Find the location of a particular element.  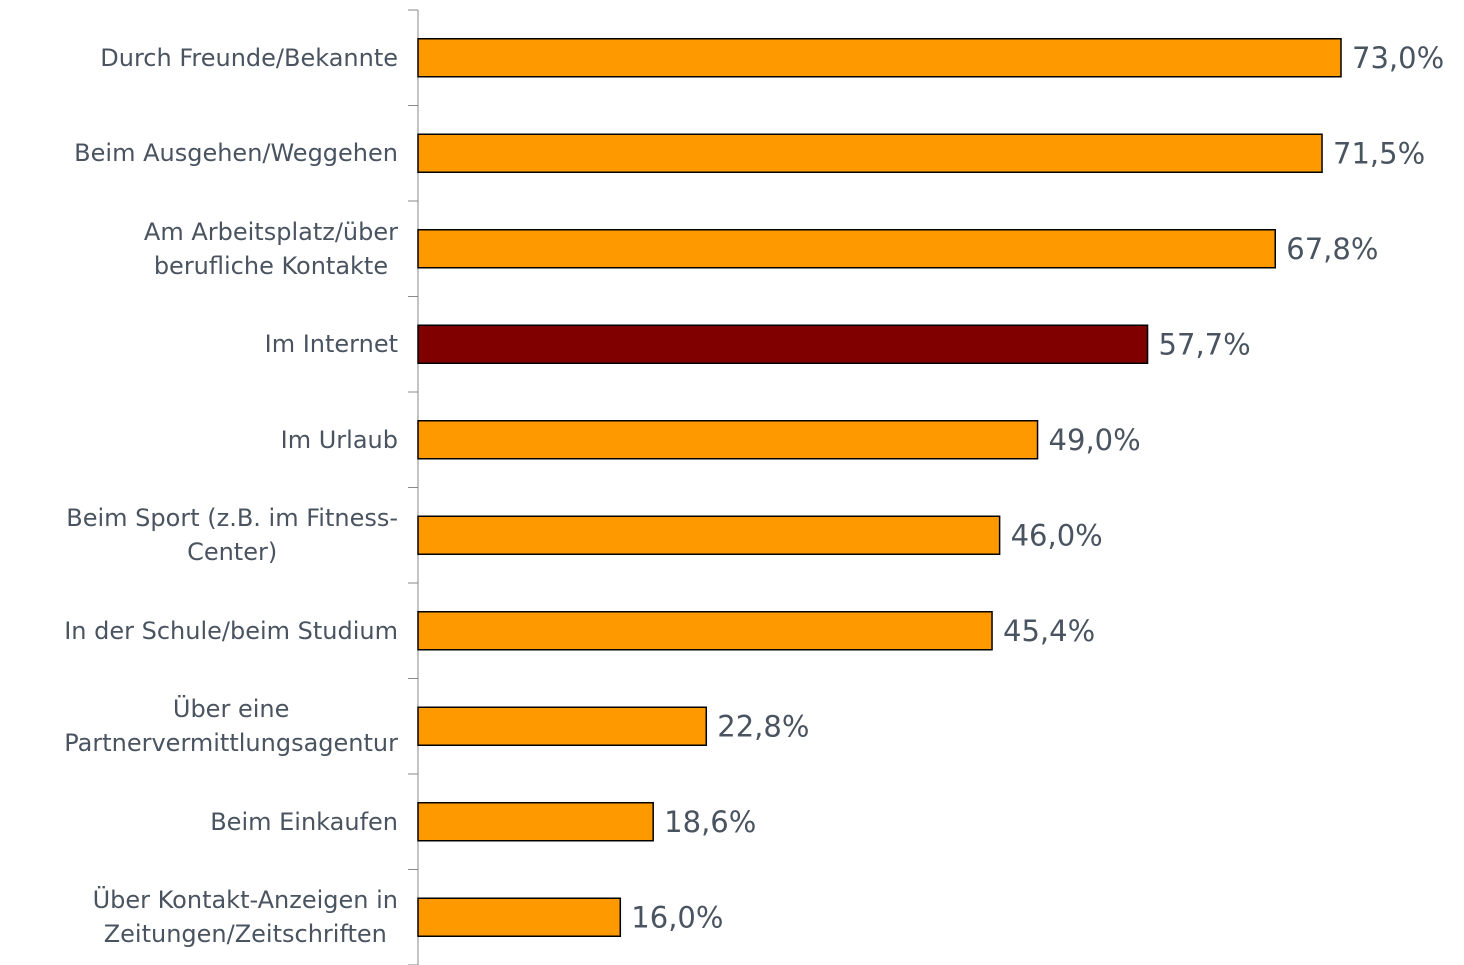

category-label-box: Beim Sport (z.B. im Fitness- Center) is located at coordinates (199, 536).